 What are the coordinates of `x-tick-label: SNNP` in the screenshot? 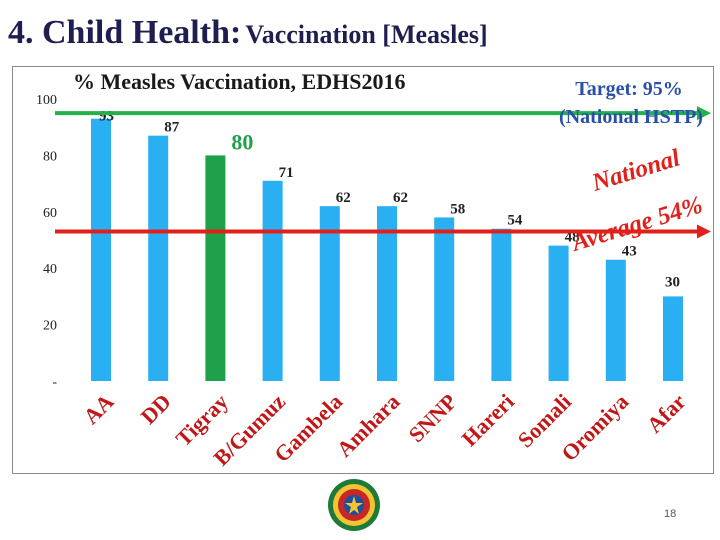 It's located at (432, 418).